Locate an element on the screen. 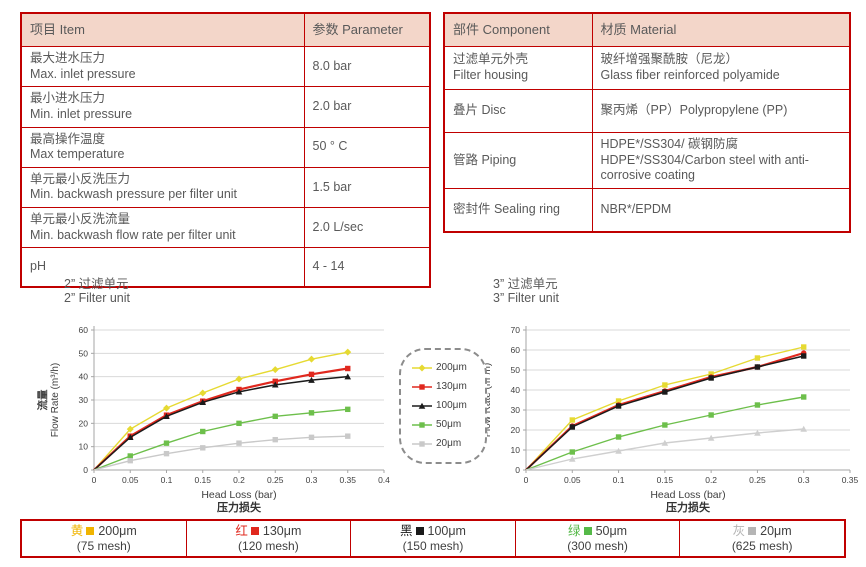 The image size is (866, 567). table-row: 密封件 Sealing ring NBR*/EPDM is located at coordinates (647, 210).